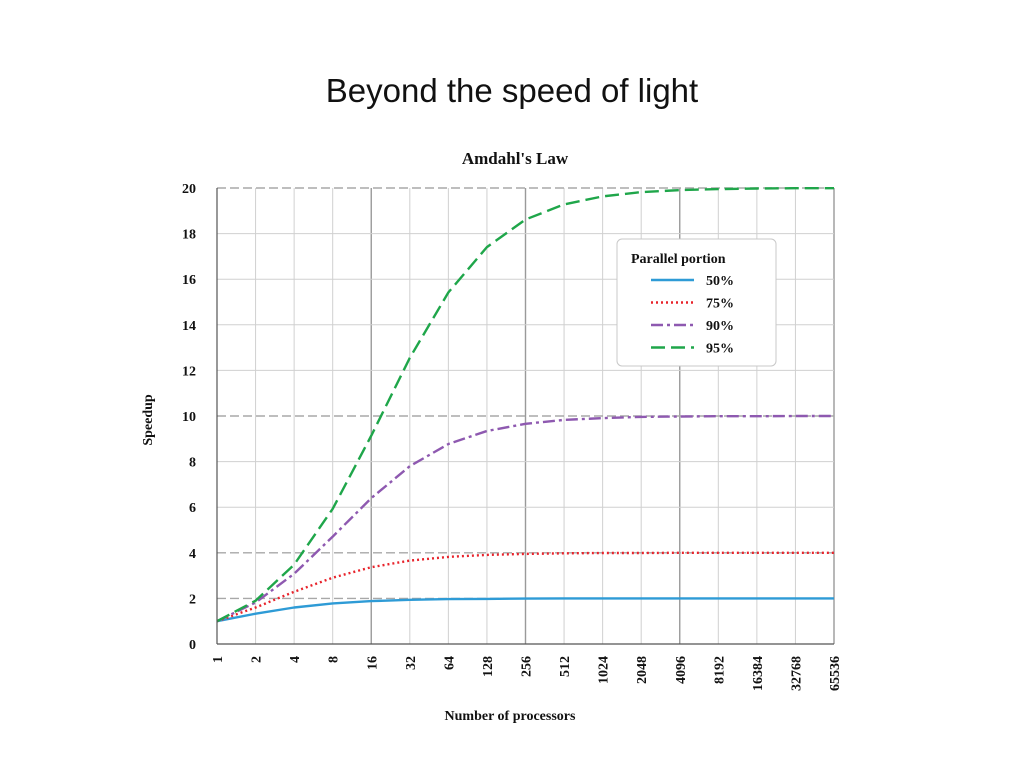 This screenshot has height=768, width=1024. I want to click on y-tick-label: 12, so click(189, 371).